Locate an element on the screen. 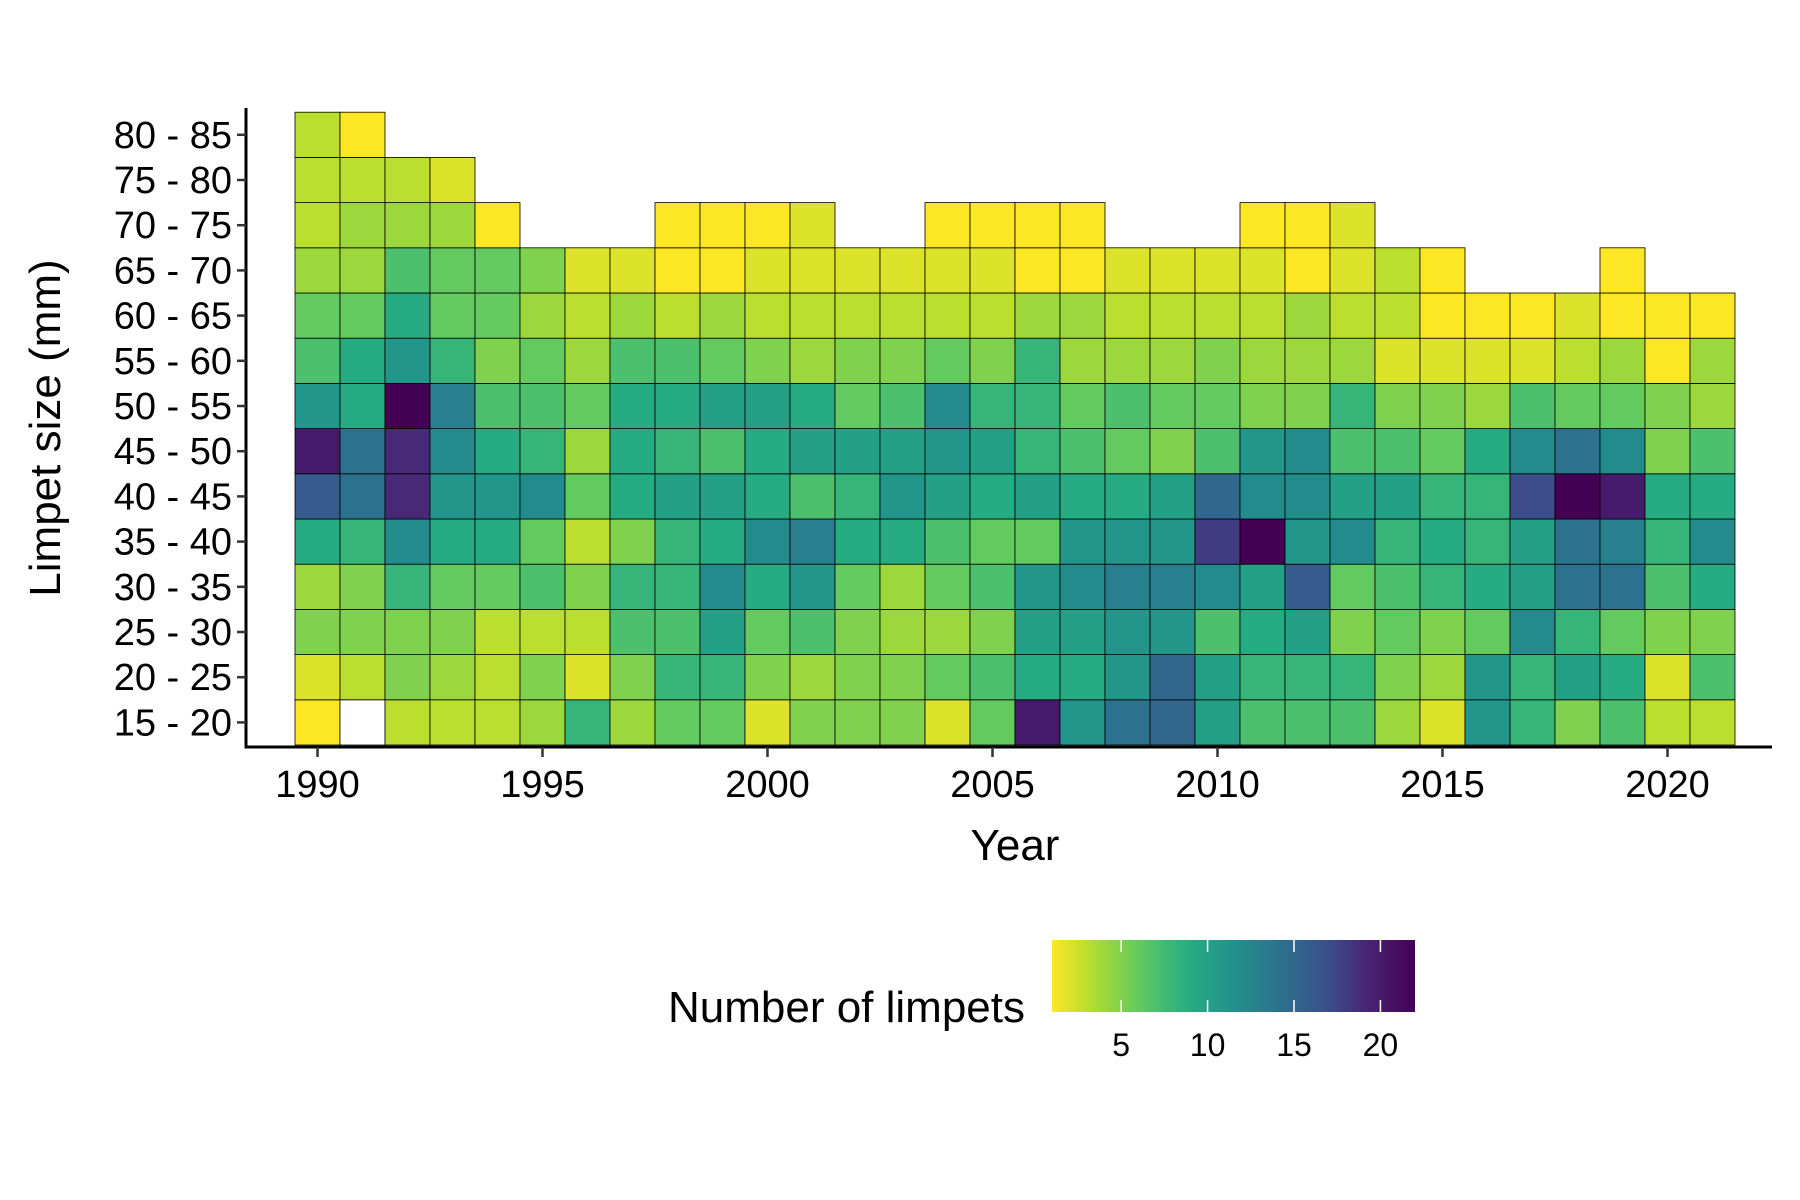 Image resolution: width=1800 pixels, height=1200 pixels. legend-tick-label: 5 is located at coordinates (1121, 1045).